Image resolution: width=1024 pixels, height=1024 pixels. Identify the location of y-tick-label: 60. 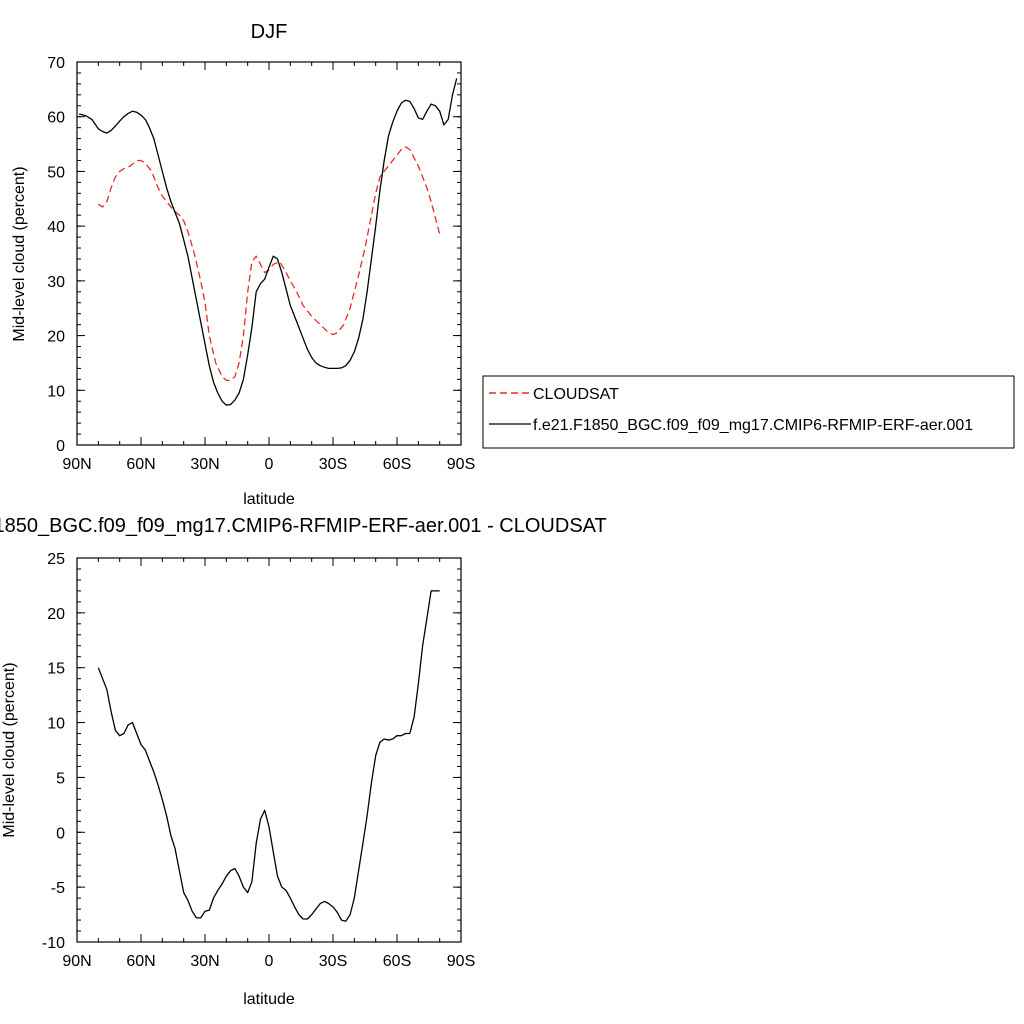
(56, 118).